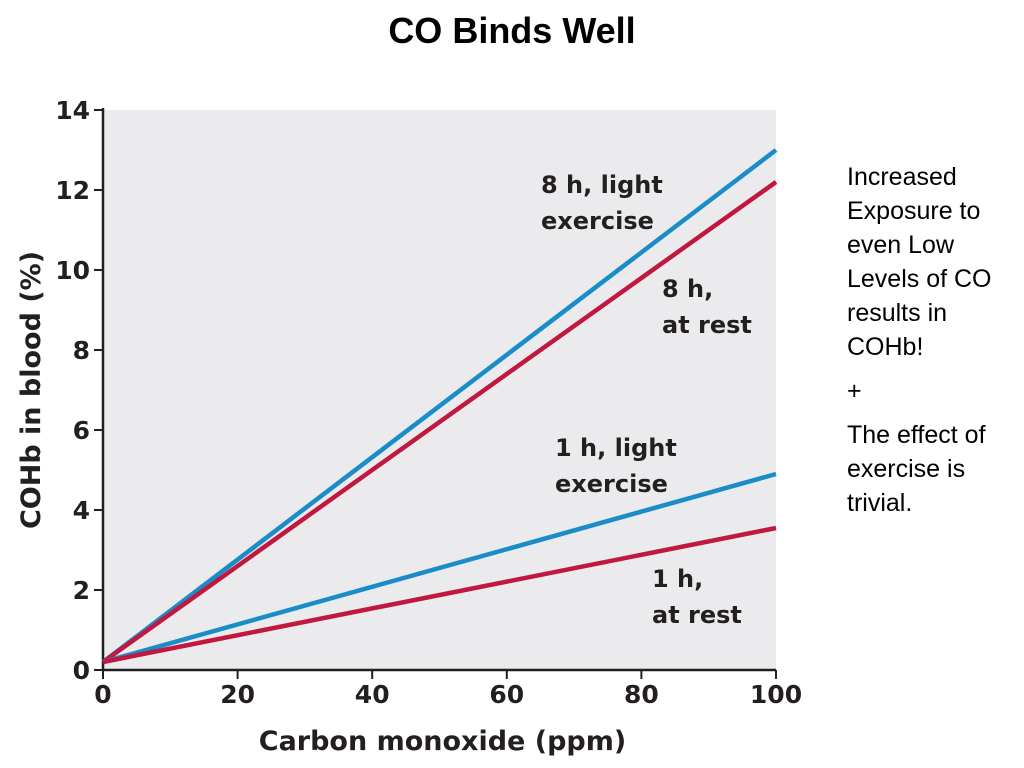 This screenshot has width=1024, height=768. I want to click on x-tick-label: 60, so click(506, 694).